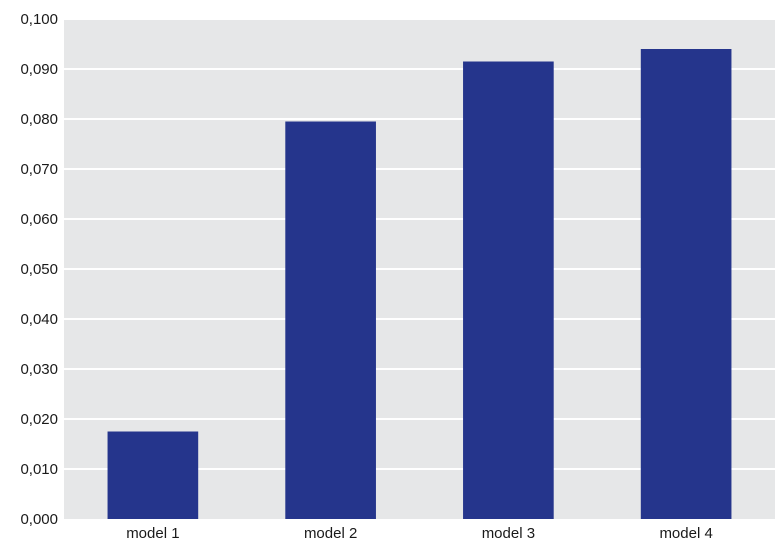 This screenshot has width=775, height=547. What do you see at coordinates (39, 119) in the screenshot?
I see `y-tick-label: 0,080` at bounding box center [39, 119].